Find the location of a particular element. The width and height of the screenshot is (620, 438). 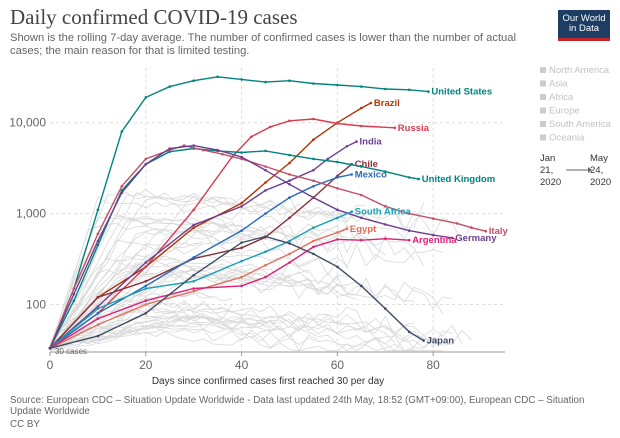

legend-item: Oceania is located at coordinates (562, 138).